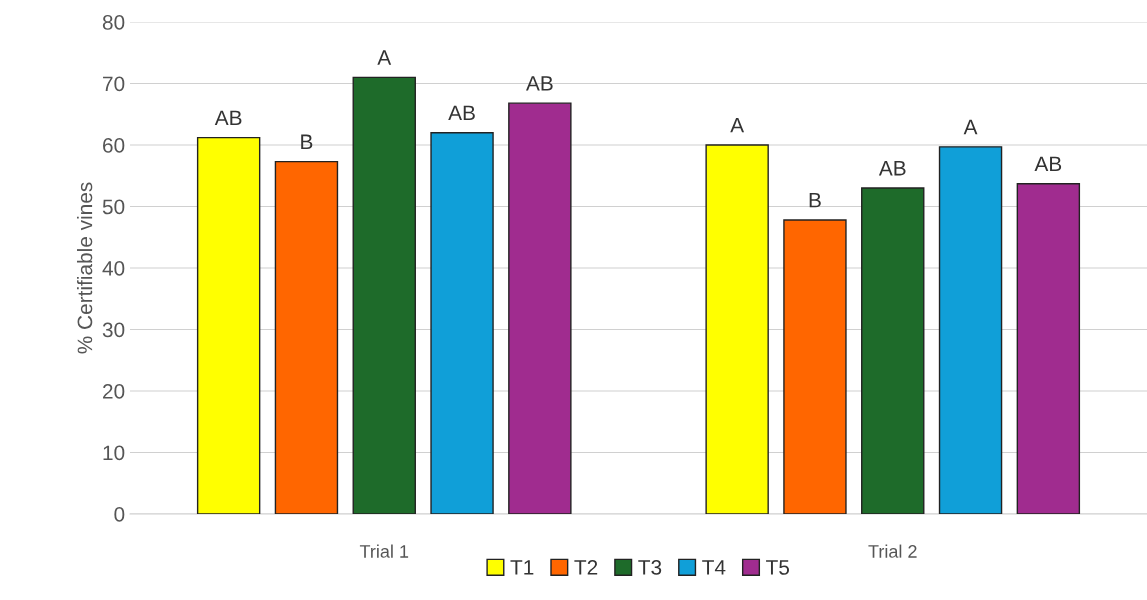  Describe the element at coordinates (522, 567) in the screenshot. I see `legend-label: T1` at that location.